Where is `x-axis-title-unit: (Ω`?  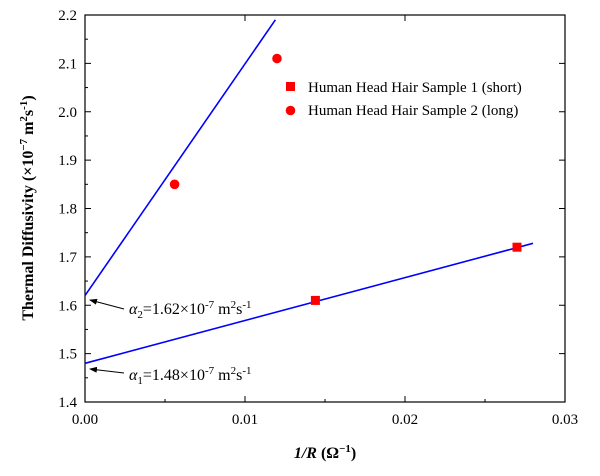 x-axis-title-unit: (Ω is located at coordinates (330, 453).